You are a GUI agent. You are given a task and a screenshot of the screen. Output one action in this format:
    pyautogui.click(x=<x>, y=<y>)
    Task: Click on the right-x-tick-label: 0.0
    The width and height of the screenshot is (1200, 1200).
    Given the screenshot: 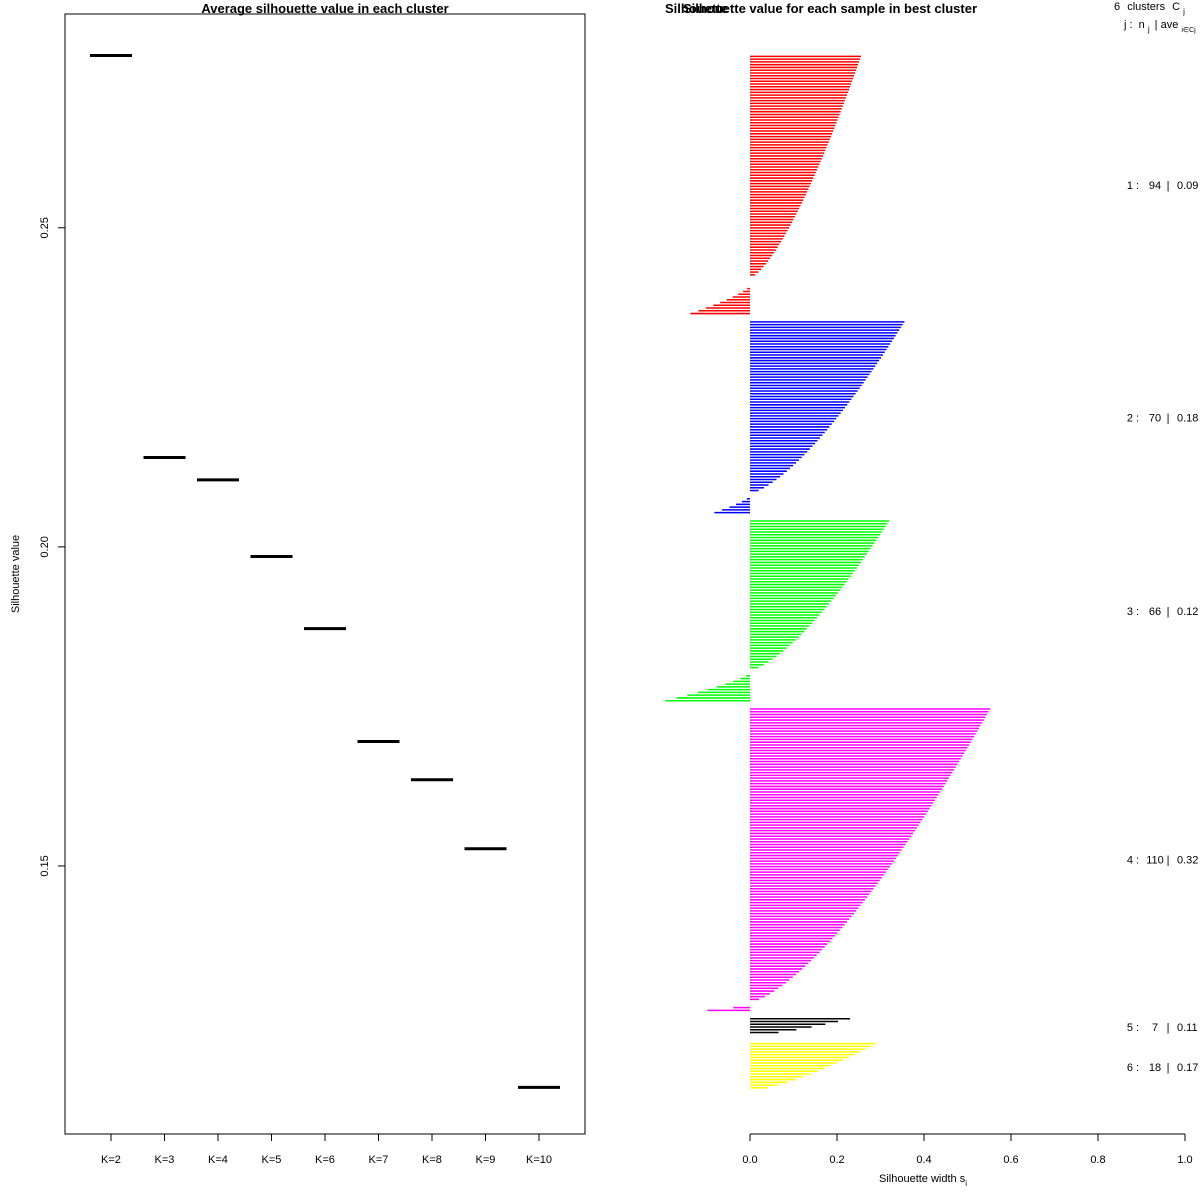 What is the action you would take?
    pyautogui.click(x=749, y=1160)
    